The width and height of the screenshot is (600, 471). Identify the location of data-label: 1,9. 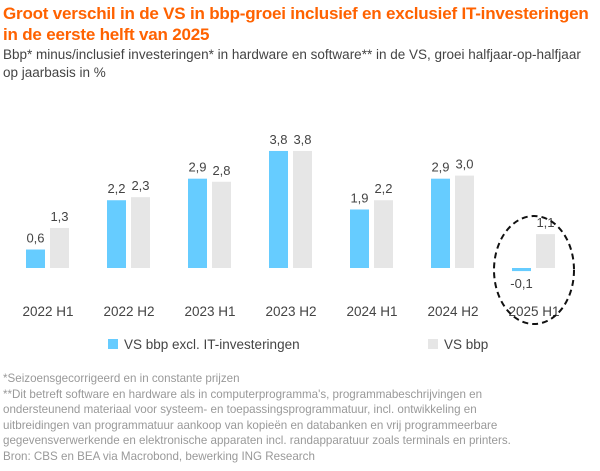
(359, 197).